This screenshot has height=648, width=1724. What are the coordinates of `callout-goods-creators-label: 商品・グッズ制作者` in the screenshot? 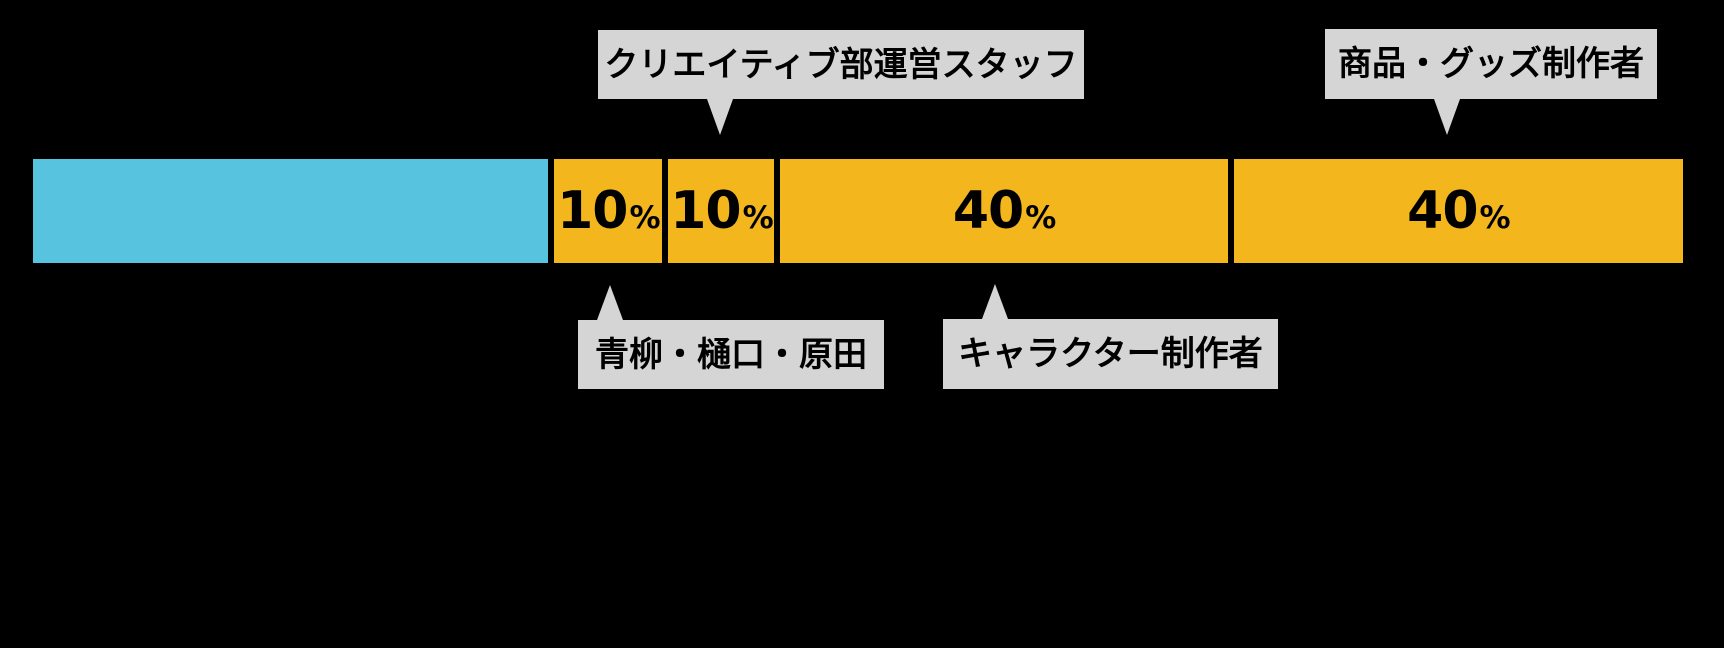 It's located at (1491, 64).